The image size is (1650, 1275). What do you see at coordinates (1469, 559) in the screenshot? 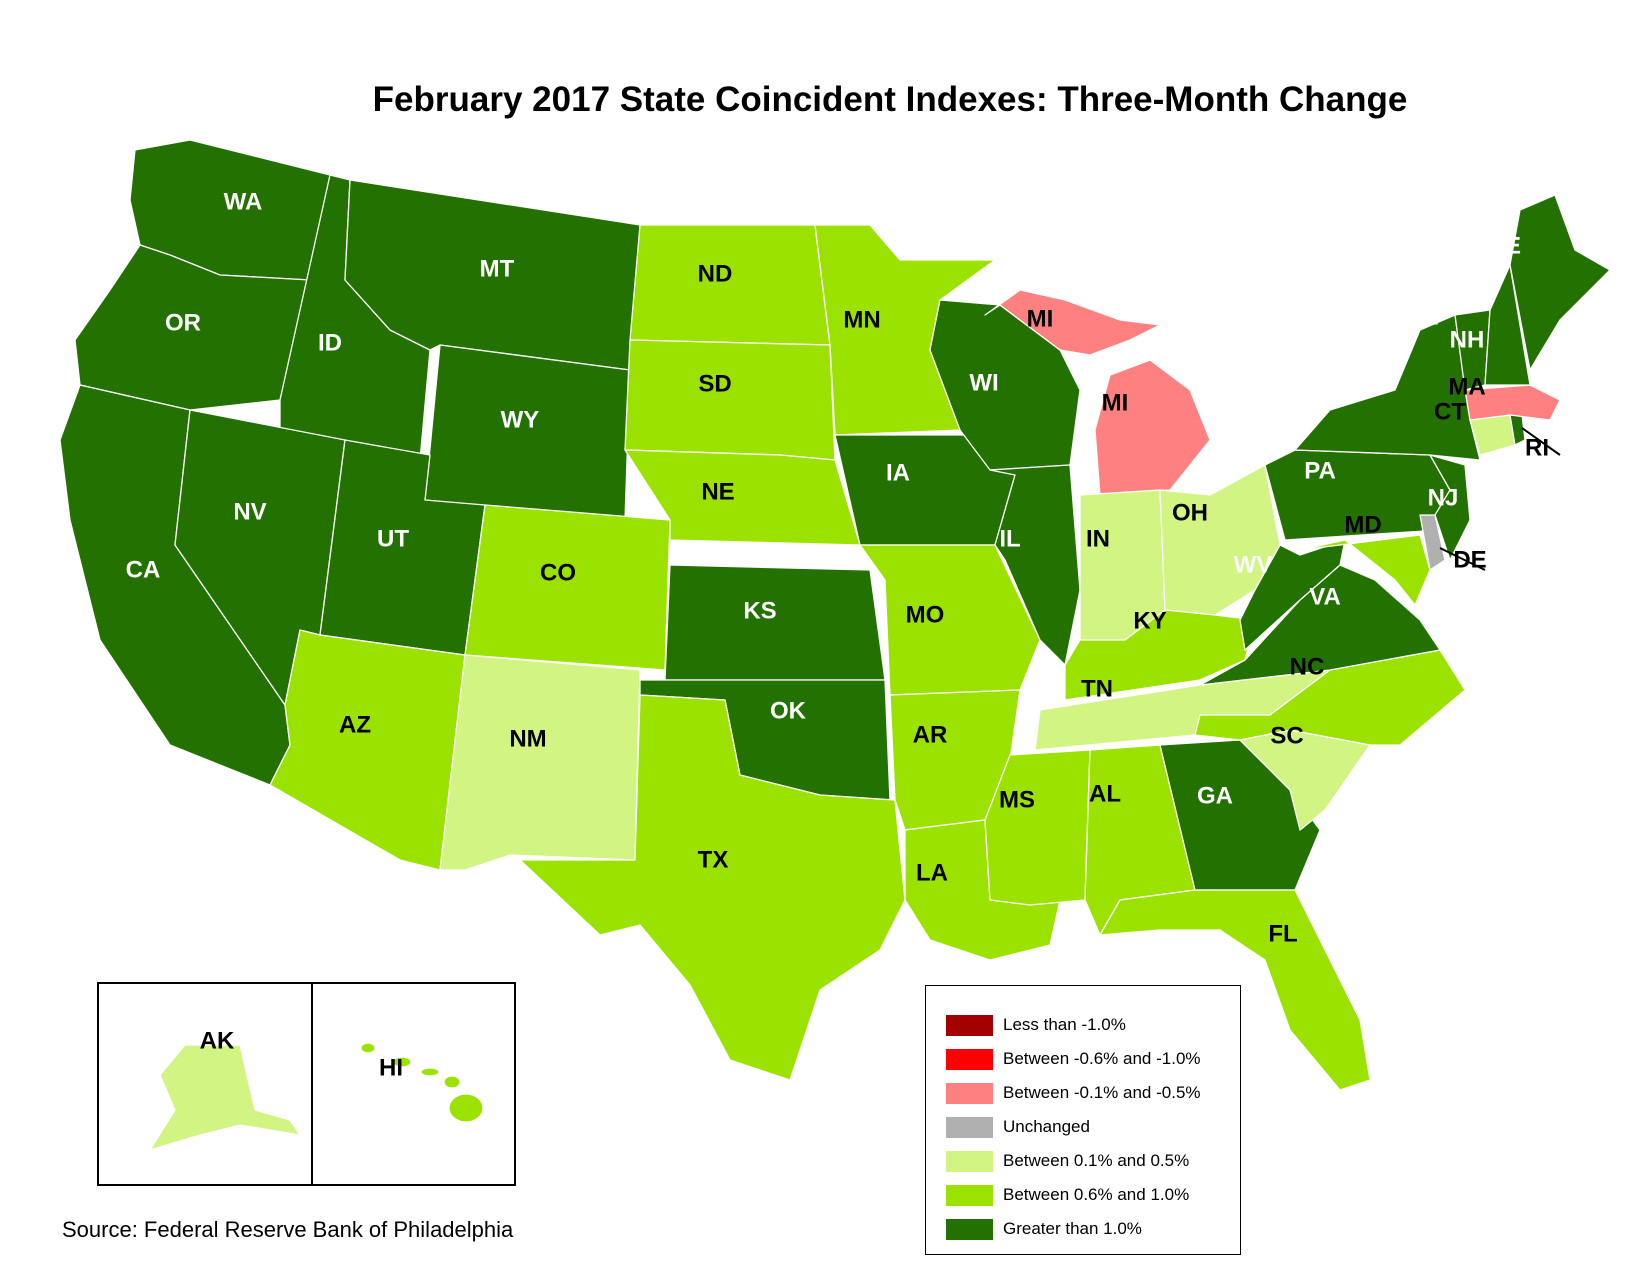
I see `state-label-DE: DE` at bounding box center [1469, 559].